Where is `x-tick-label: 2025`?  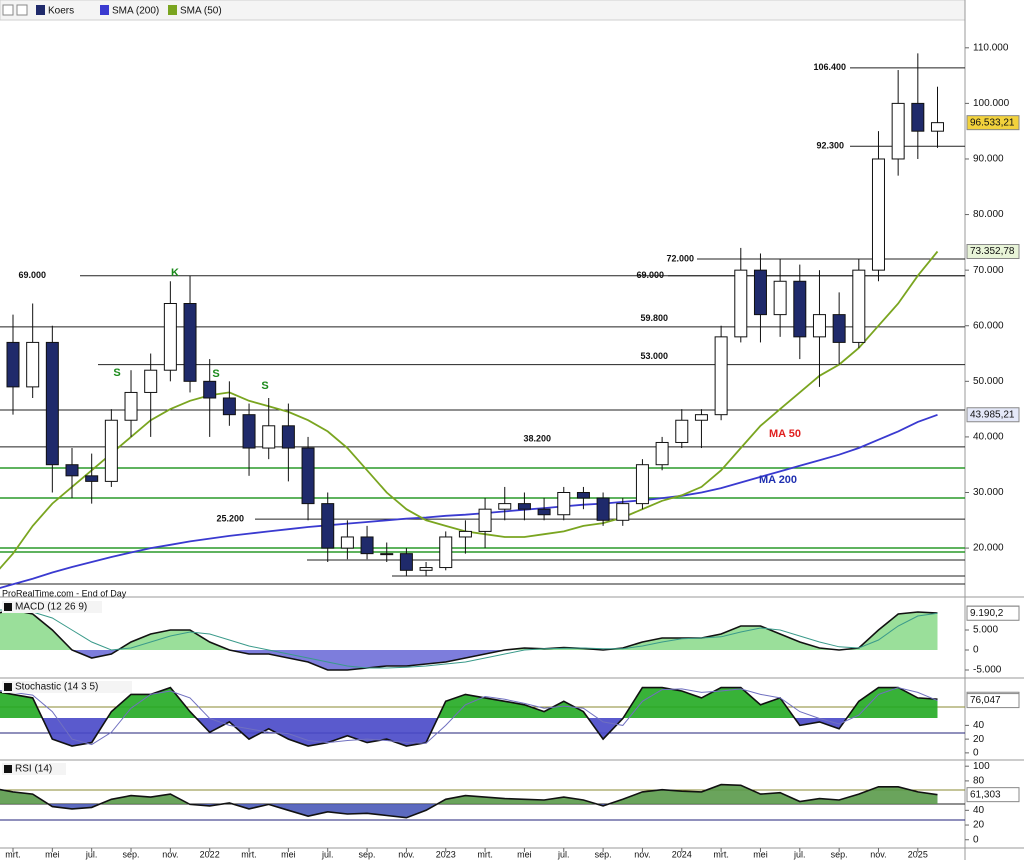 x-tick-label: 2025 is located at coordinates (918, 854).